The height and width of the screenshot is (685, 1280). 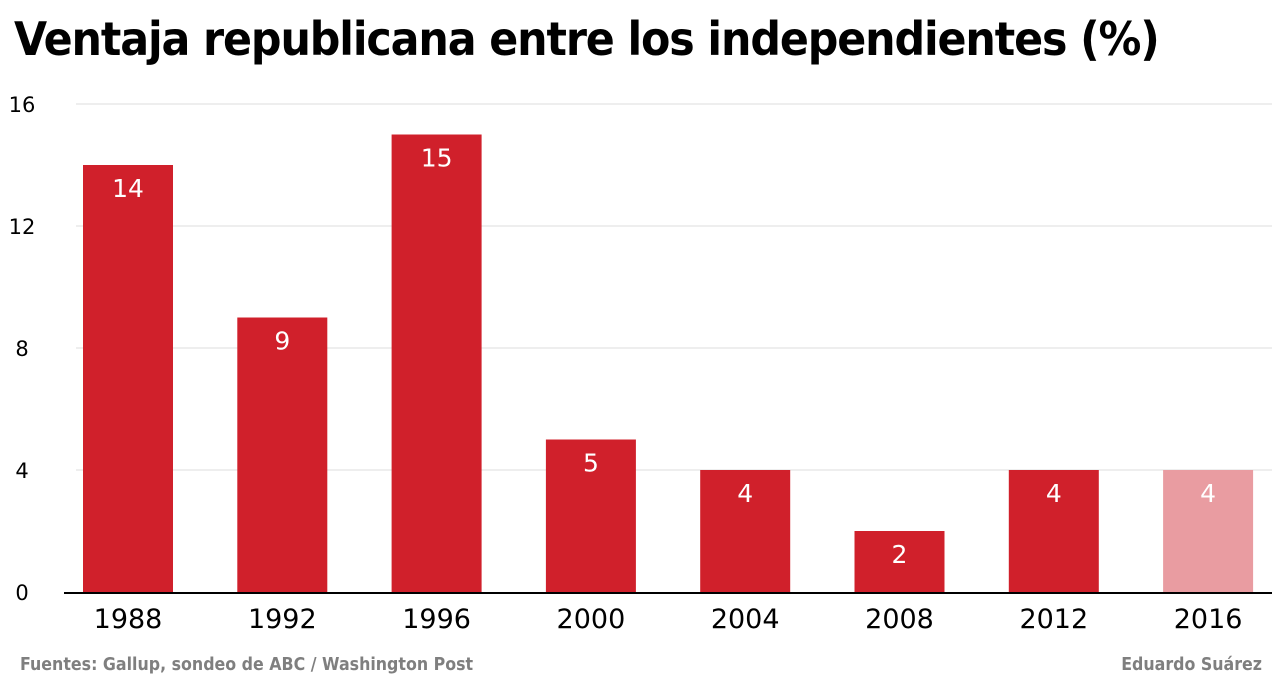 I want to click on data-label-2008: 2, so click(x=900, y=554).